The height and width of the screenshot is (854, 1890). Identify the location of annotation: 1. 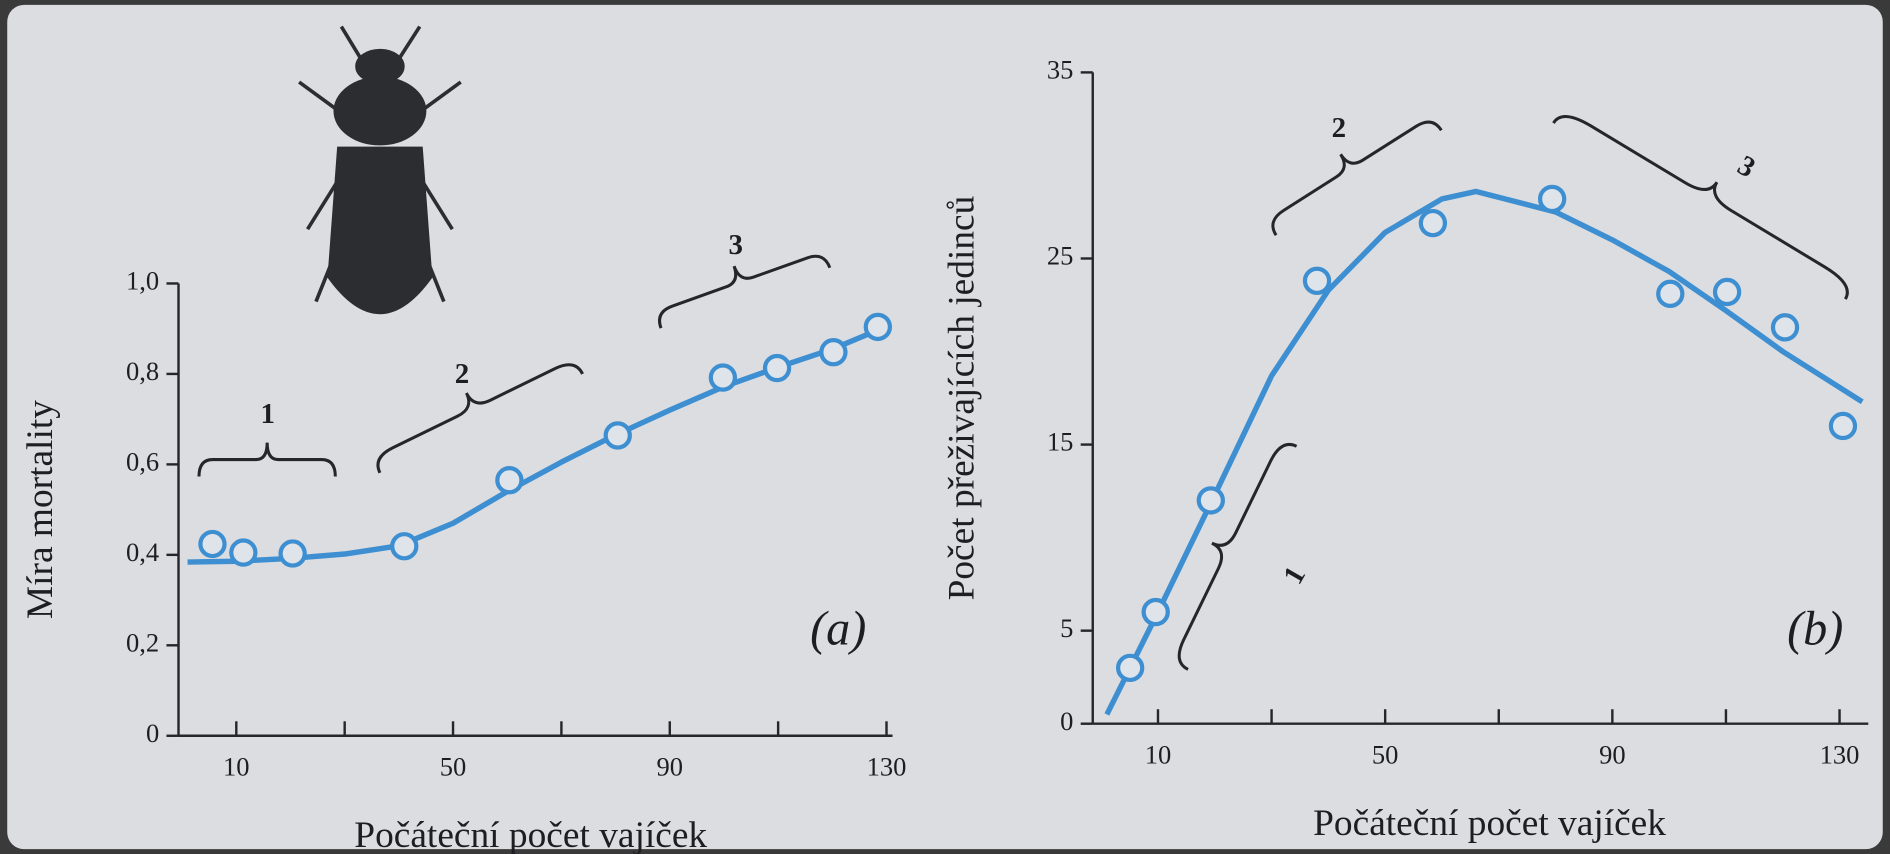
(268, 414).